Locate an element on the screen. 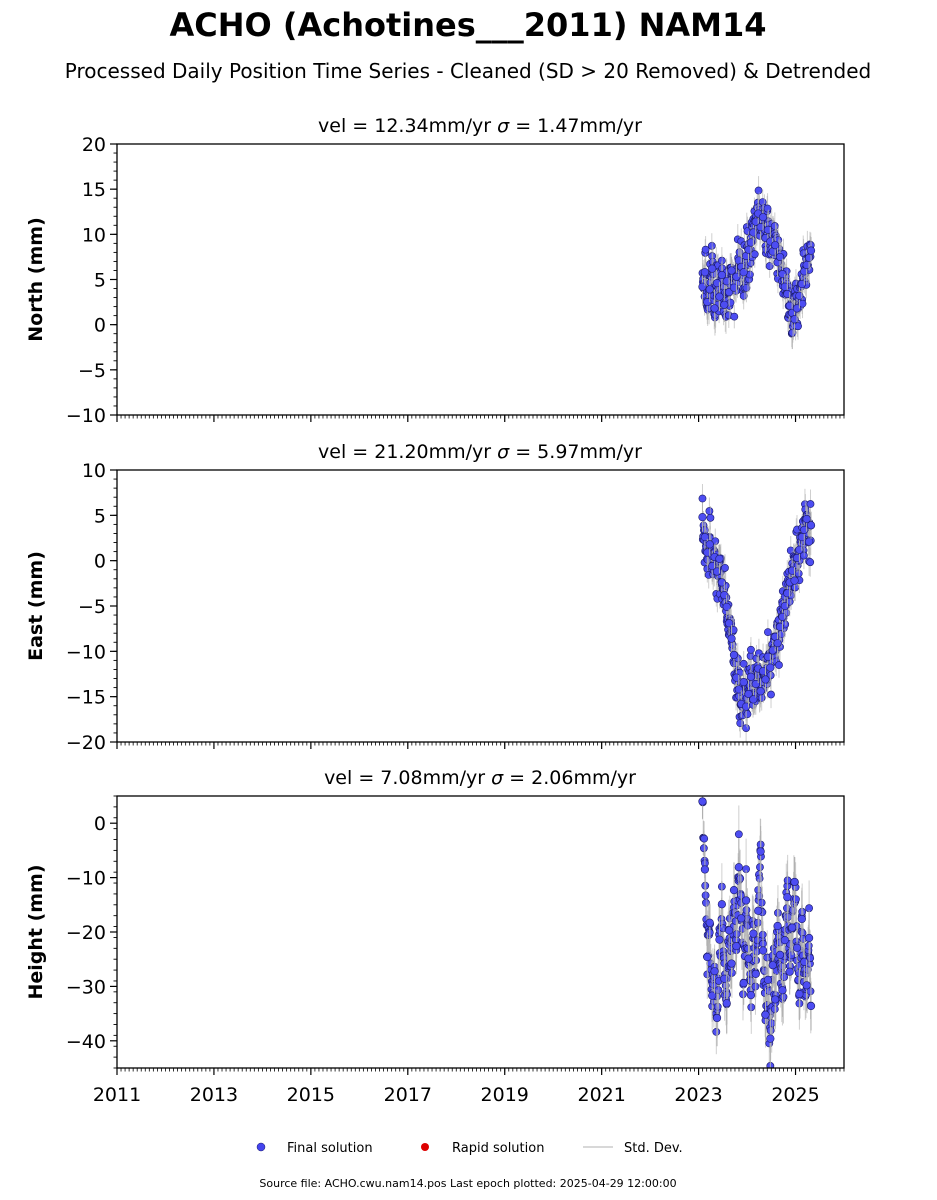 Image resolution: width=937 pixels, height=1200 pixels. y-tick-label-east: 5 is located at coordinates (100, 516).